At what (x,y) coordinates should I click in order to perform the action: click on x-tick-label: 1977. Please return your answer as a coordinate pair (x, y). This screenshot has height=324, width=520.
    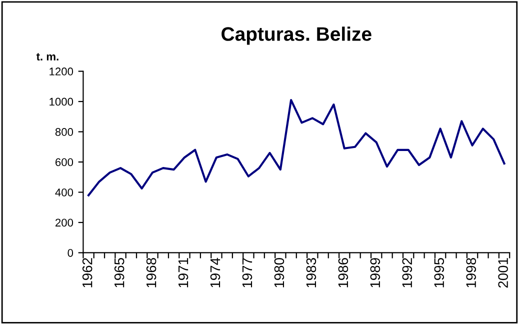
    Looking at the image, I should click on (247, 273).